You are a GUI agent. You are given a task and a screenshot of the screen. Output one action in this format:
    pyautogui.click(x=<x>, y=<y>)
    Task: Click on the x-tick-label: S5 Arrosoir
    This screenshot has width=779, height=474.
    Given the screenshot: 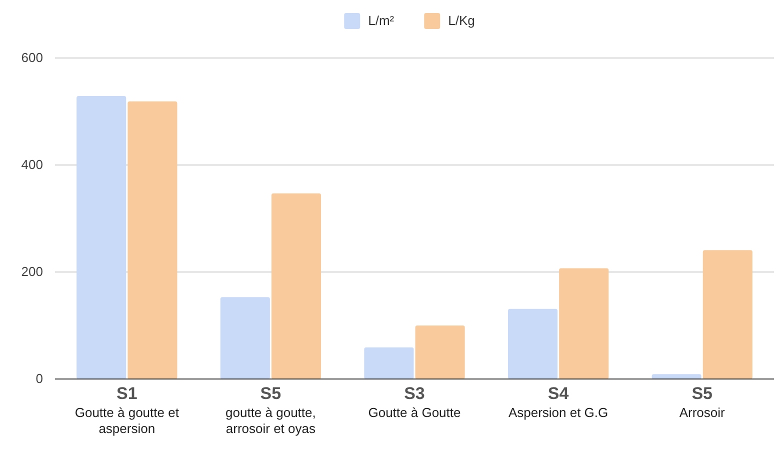 What is the action you would take?
    pyautogui.click(x=702, y=402)
    